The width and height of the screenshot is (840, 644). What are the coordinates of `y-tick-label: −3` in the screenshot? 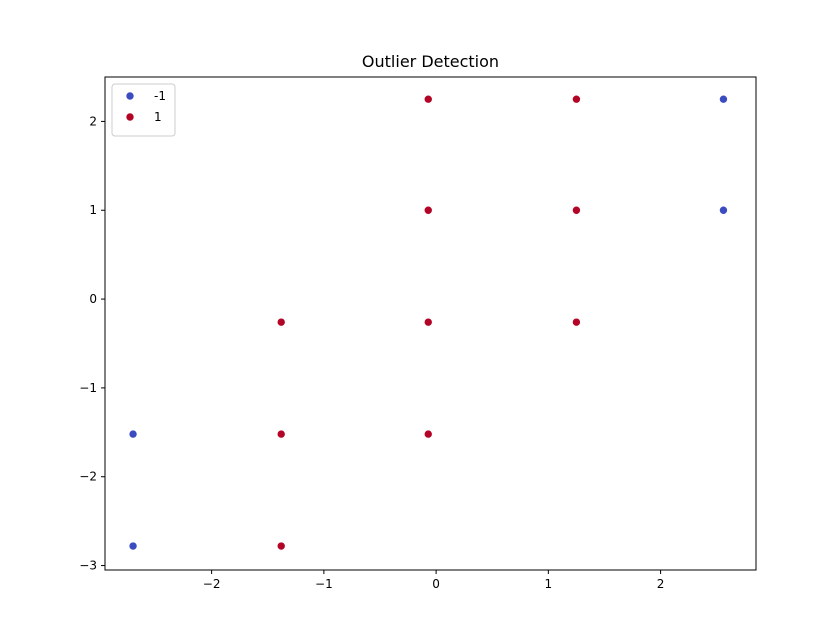 It's located at (88, 566).